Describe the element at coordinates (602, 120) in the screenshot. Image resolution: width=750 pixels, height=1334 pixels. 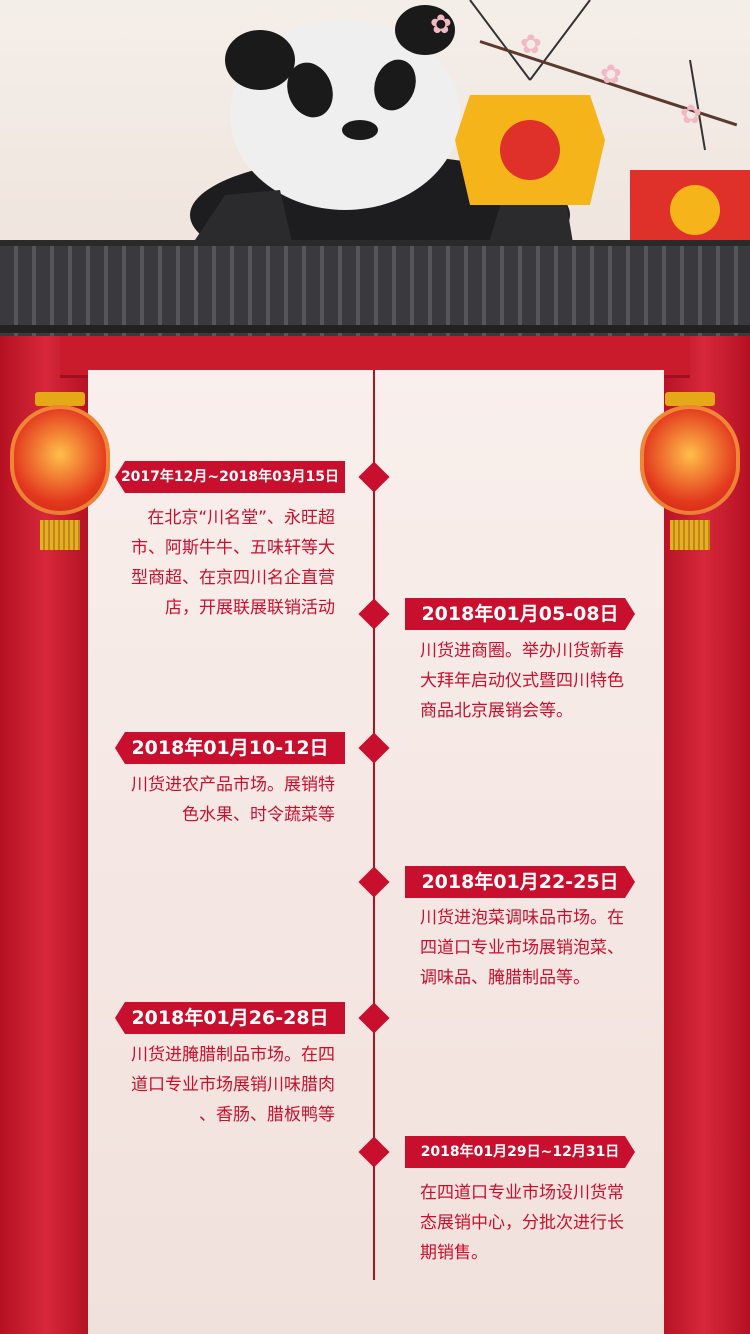
I see `top-lanterns` at that location.